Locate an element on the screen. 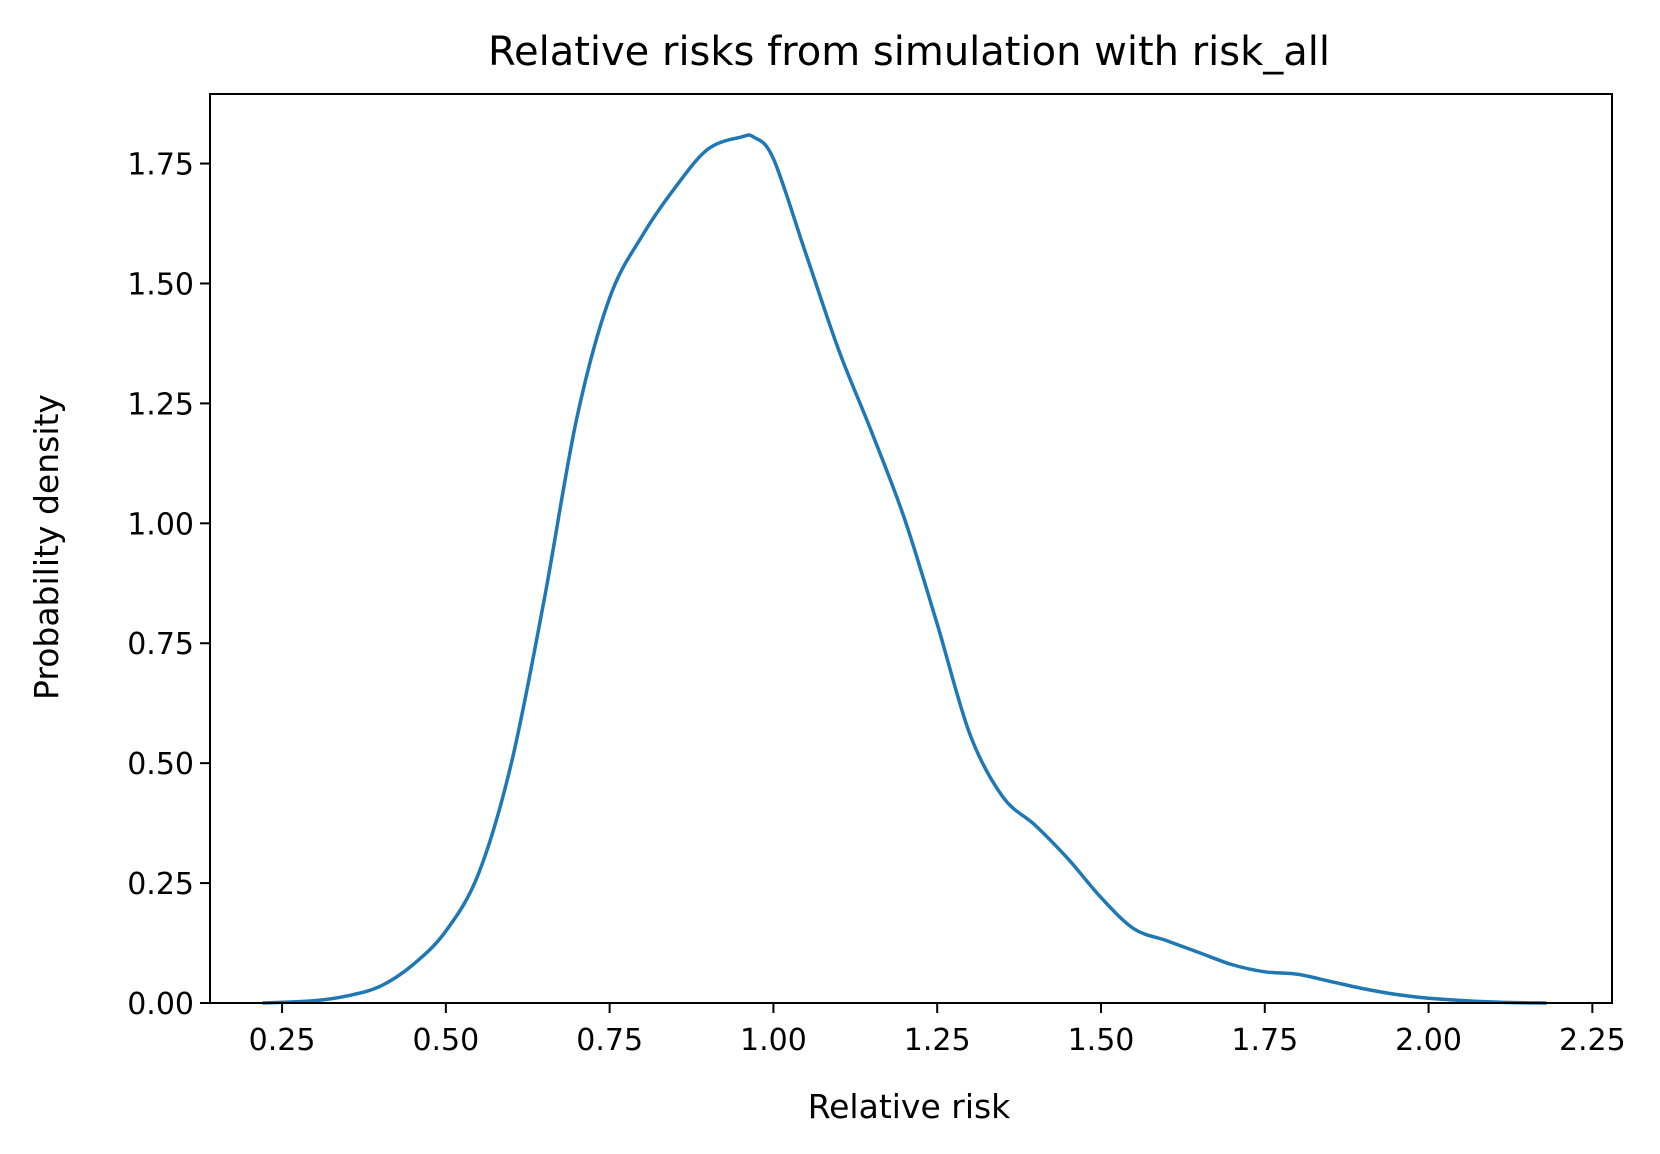  x-tick-label: 2.25 is located at coordinates (1592, 1040).